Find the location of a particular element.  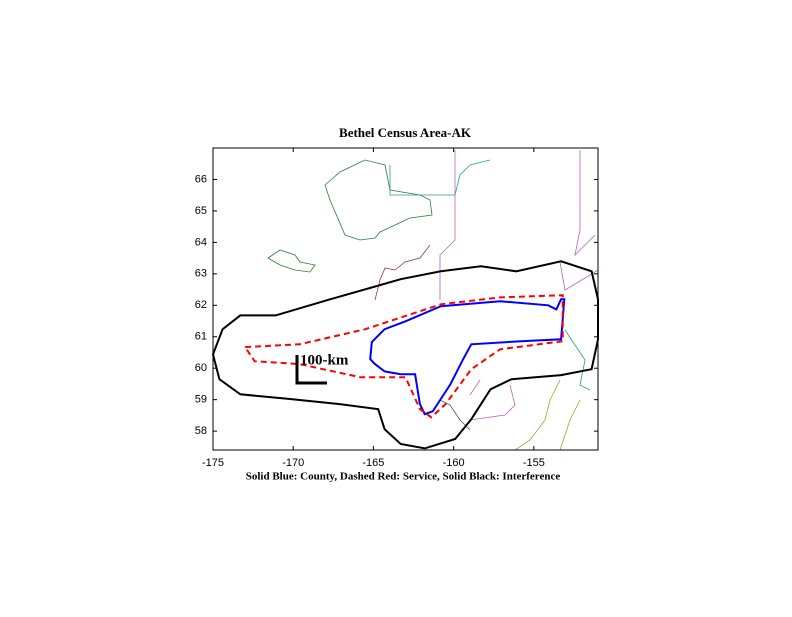

x-tick-label: -165 is located at coordinates (373, 463).